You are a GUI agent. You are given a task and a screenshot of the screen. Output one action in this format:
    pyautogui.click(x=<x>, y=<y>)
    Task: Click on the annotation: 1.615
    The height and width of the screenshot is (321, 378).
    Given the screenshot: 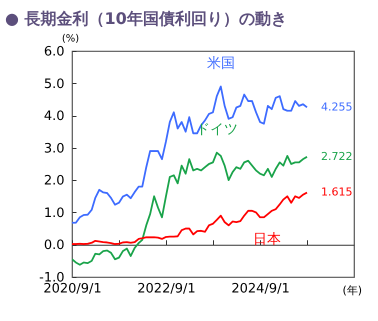 What is the action you would take?
    pyautogui.click(x=337, y=192)
    